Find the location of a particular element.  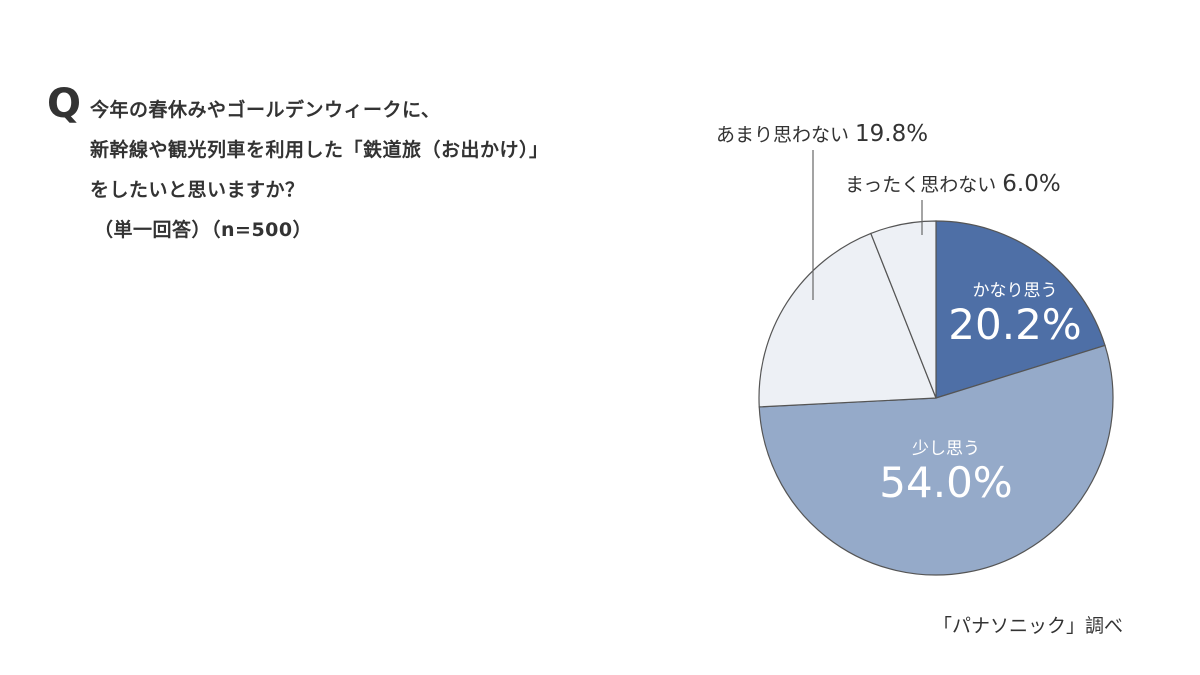

label-mattaku-name: まったく思わない is located at coordinates (921, 185).